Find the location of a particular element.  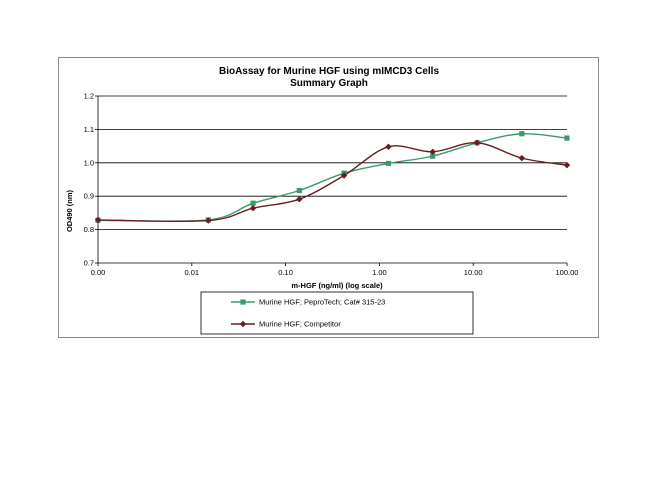

y-tick-label: 1.0 is located at coordinates (89, 162).